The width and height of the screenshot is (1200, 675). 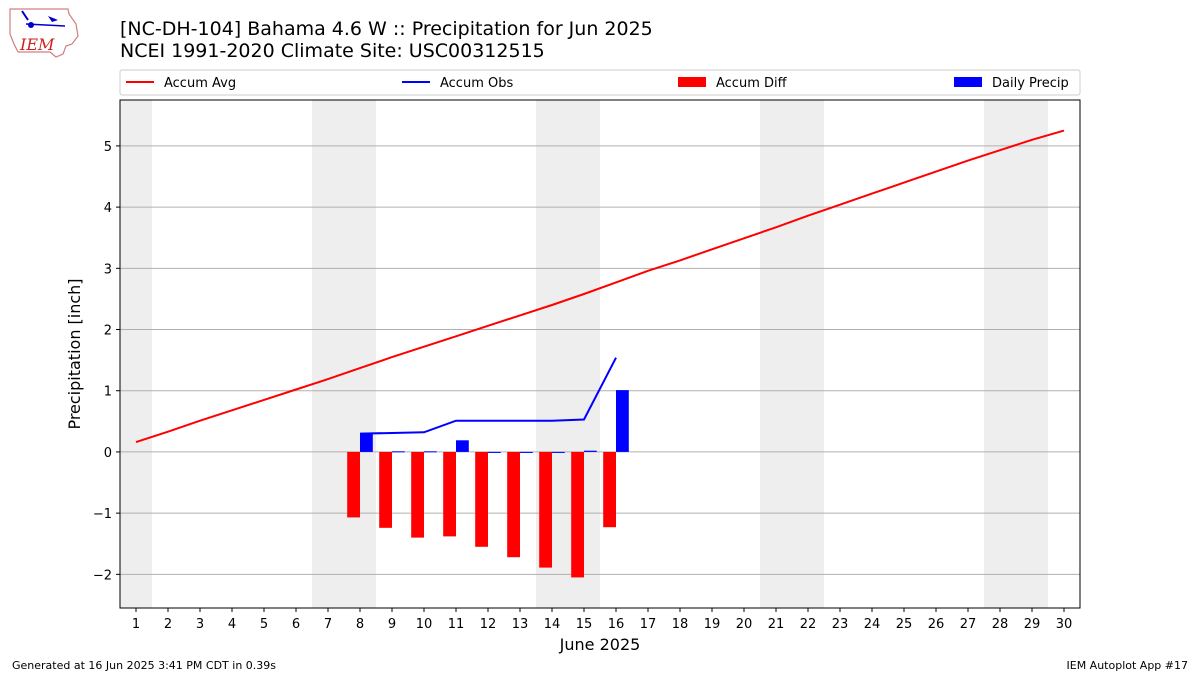 What do you see at coordinates (264, 624) in the screenshot?
I see `x-tick-label: 5` at bounding box center [264, 624].